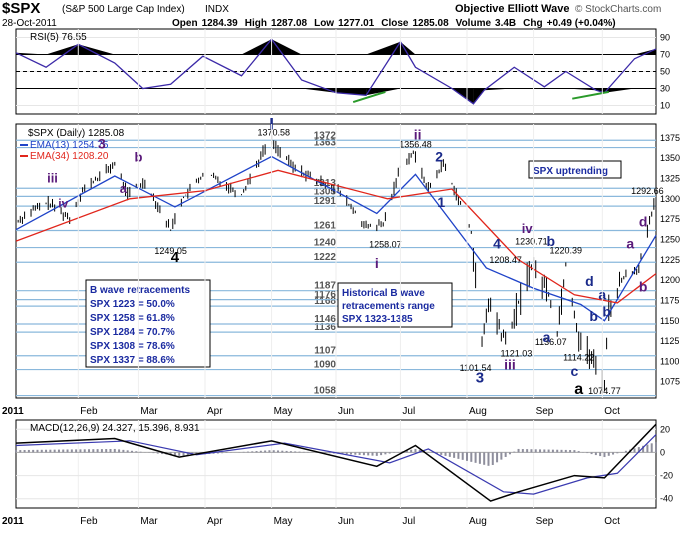  Describe the element at coordinates (670, 239) in the screenshot. I see `price-tick-label: 1250` at that location.